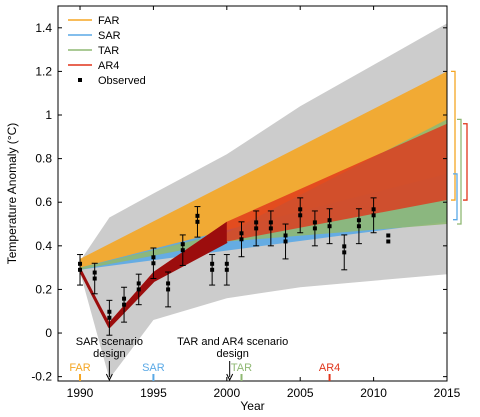 The image size is (480, 417). I want to click on x-tick-label-1990: 1990, so click(80, 393).